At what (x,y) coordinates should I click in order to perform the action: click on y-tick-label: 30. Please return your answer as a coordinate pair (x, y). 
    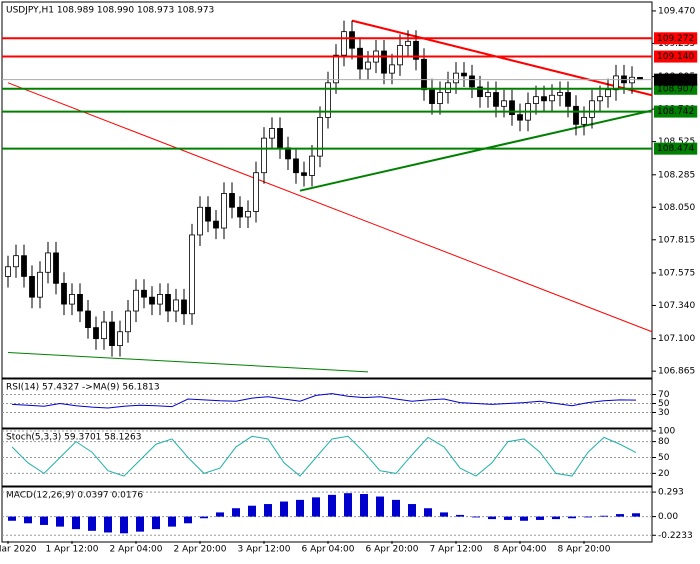
    Looking at the image, I should click on (664, 413).